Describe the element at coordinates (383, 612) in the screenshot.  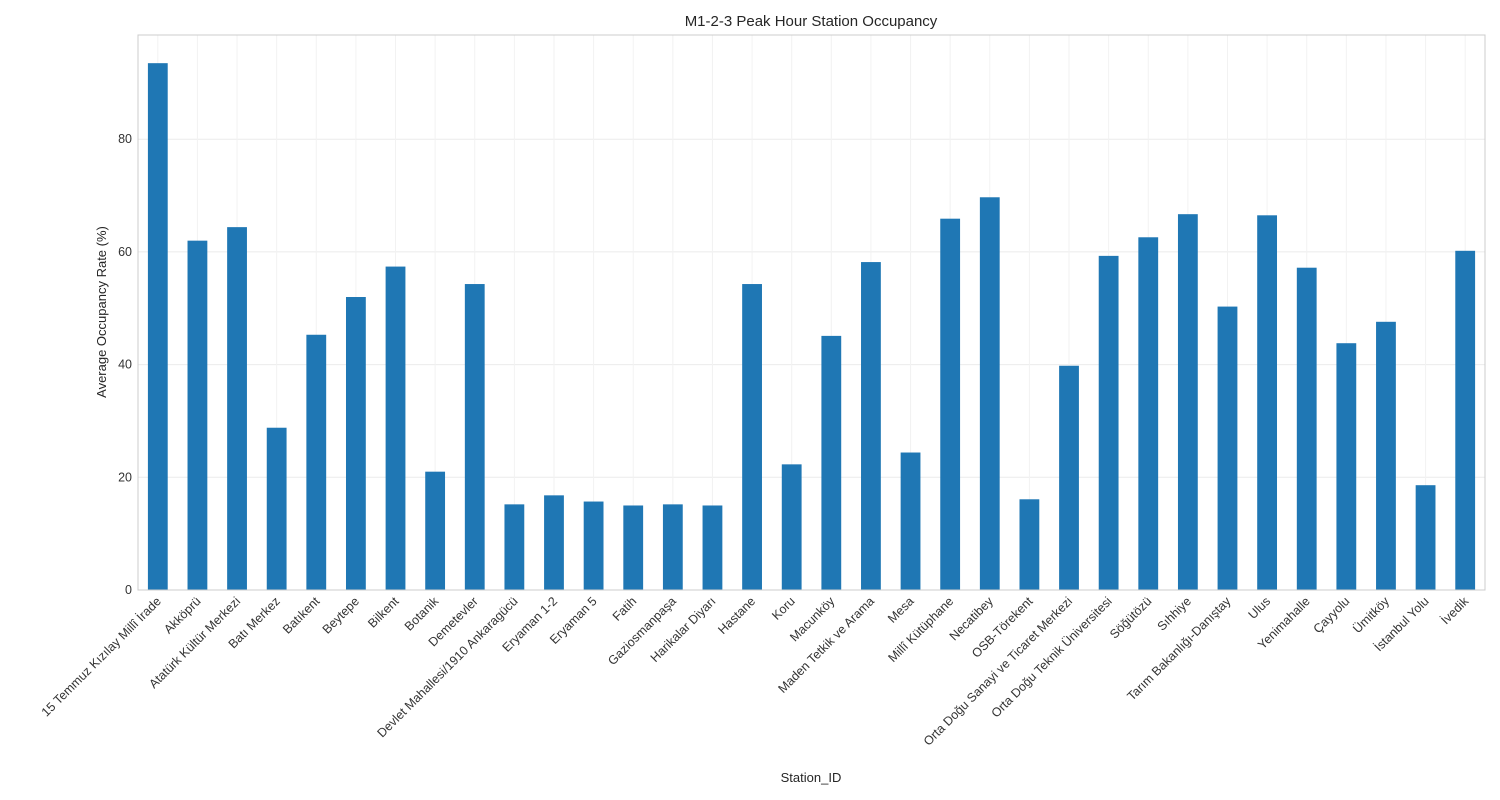
I see `x-tick-label: Bilkent` at that location.